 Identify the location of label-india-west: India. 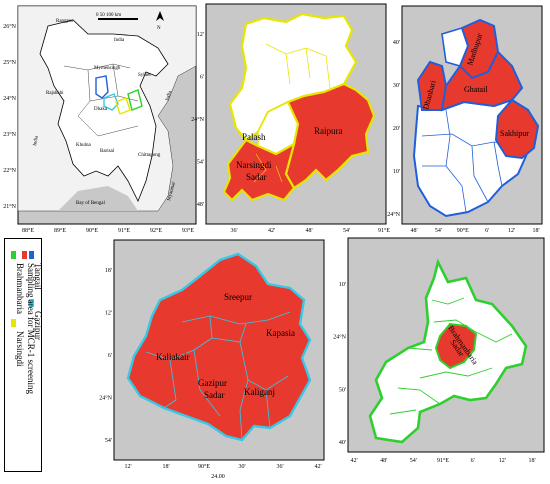
(36, 141).